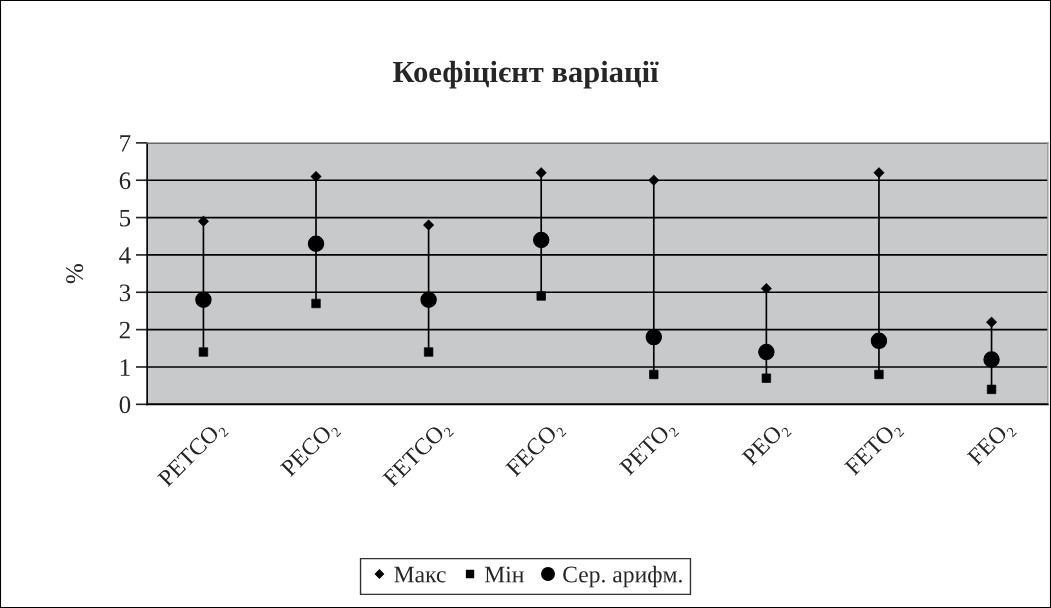  What do you see at coordinates (125, 367) in the screenshot?
I see `y-tick-label: 1` at bounding box center [125, 367].